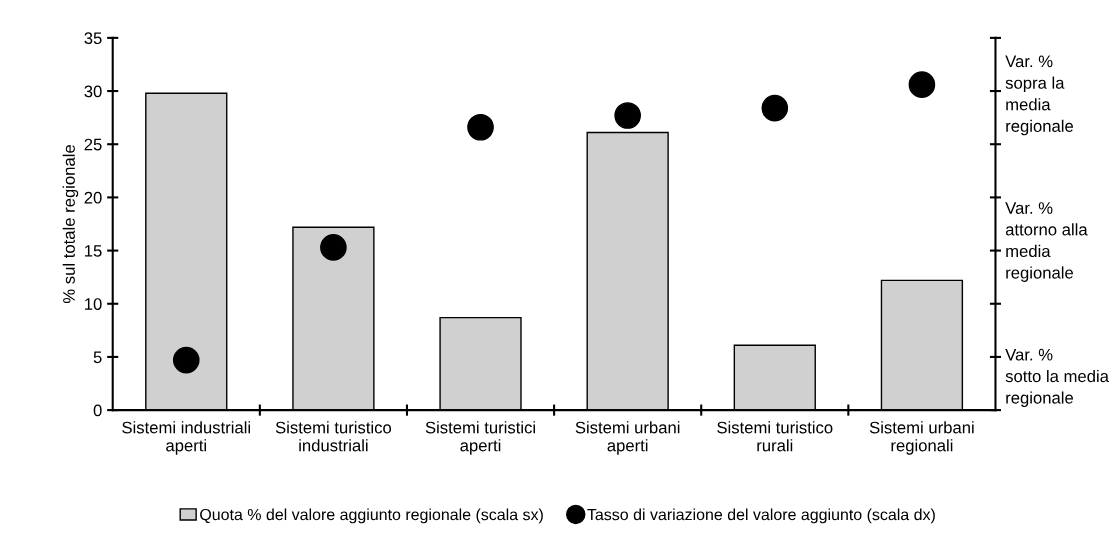 The height and width of the screenshot is (549, 1116). What do you see at coordinates (333, 436) in the screenshot?
I see `x-tick-label: Sistemi turistico industriali` at bounding box center [333, 436].